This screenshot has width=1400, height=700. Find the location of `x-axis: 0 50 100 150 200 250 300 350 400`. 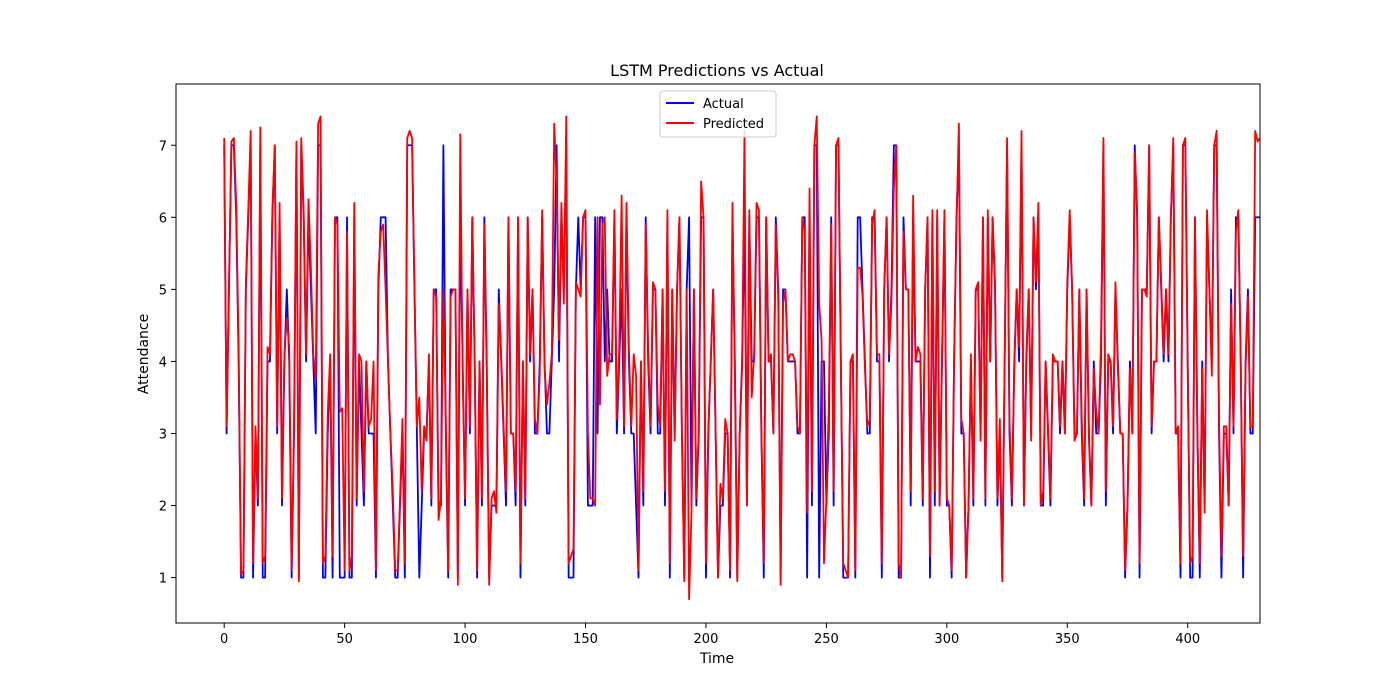

x-axis: 0 50 100 150 200 250 300 350 400 is located at coordinates (710, 635).